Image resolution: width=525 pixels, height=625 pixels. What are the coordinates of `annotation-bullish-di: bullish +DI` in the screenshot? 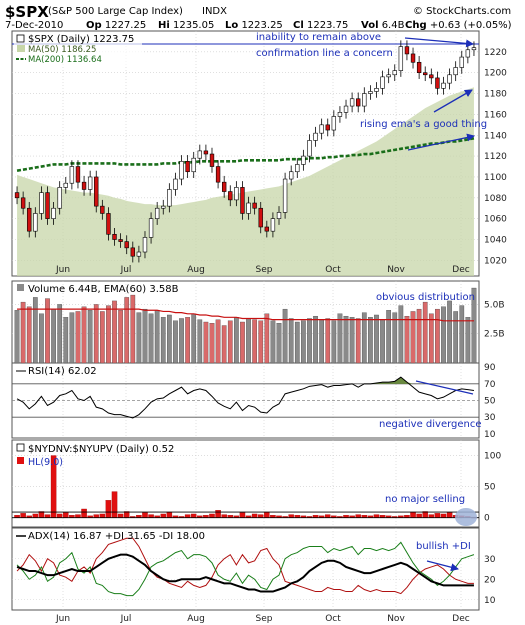 It's located at (443, 546).